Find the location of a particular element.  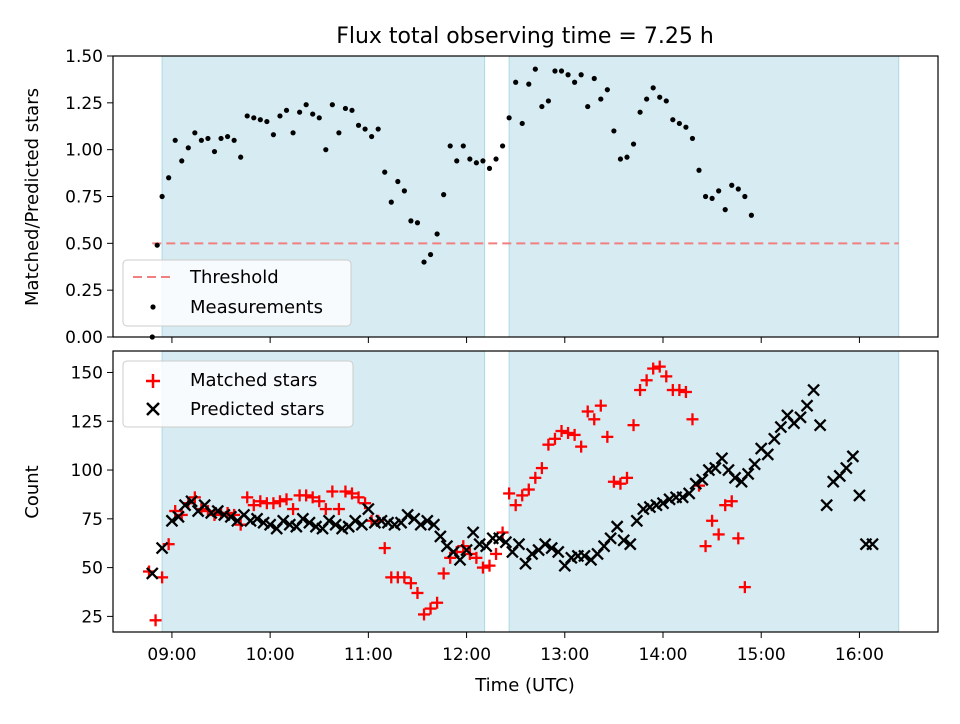

x-tick-label: 10:00 is located at coordinates (270, 655).